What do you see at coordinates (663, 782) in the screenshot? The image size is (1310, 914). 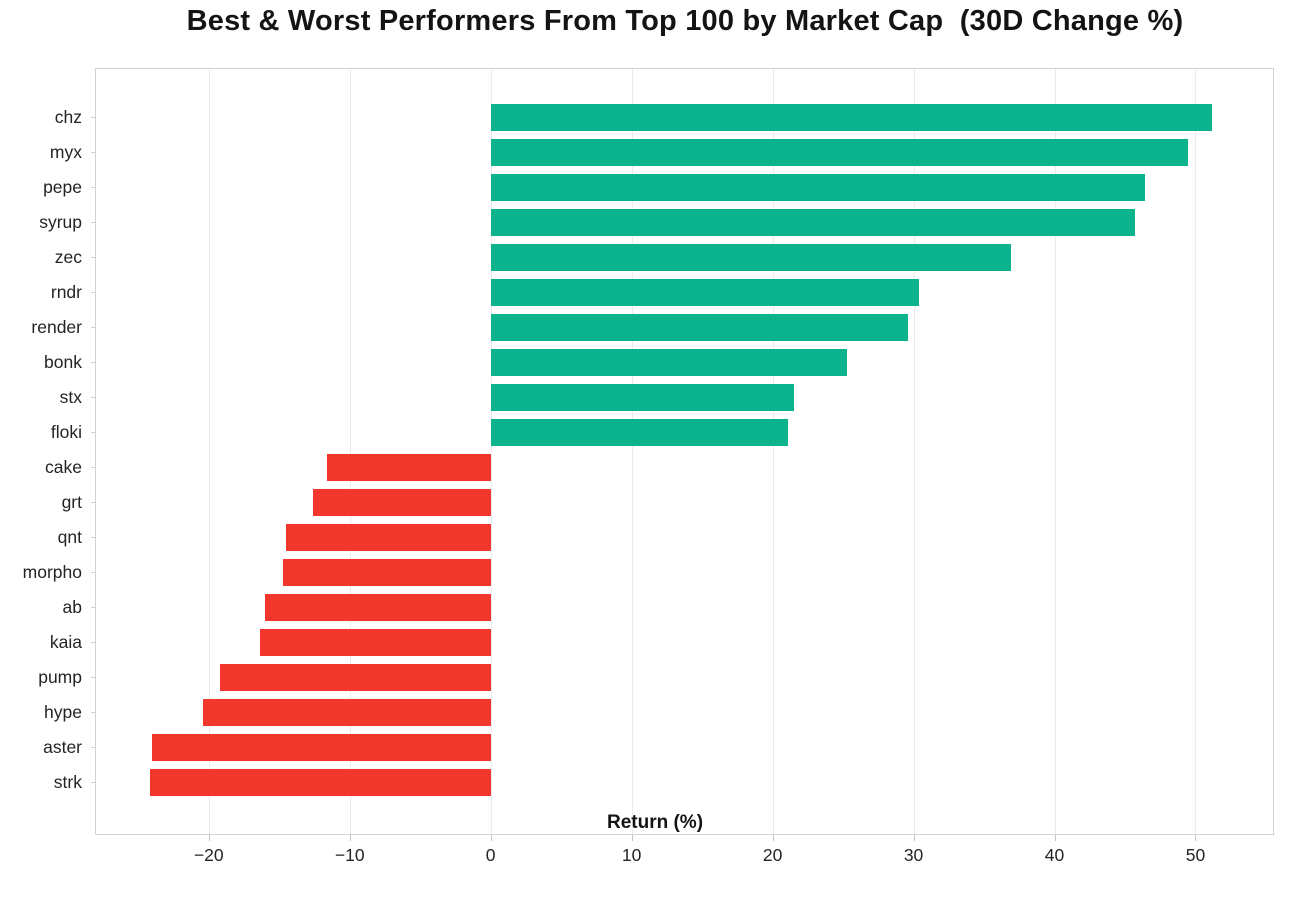 I see `bar-row: strk` at bounding box center [663, 782].